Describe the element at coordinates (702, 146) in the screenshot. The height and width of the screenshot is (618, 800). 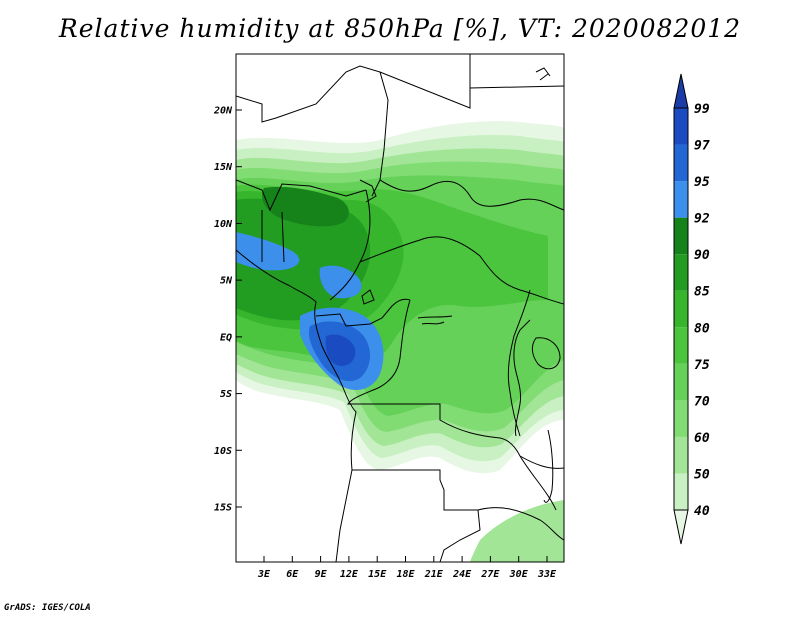
I see `colorbar-level-label: 97` at that location.